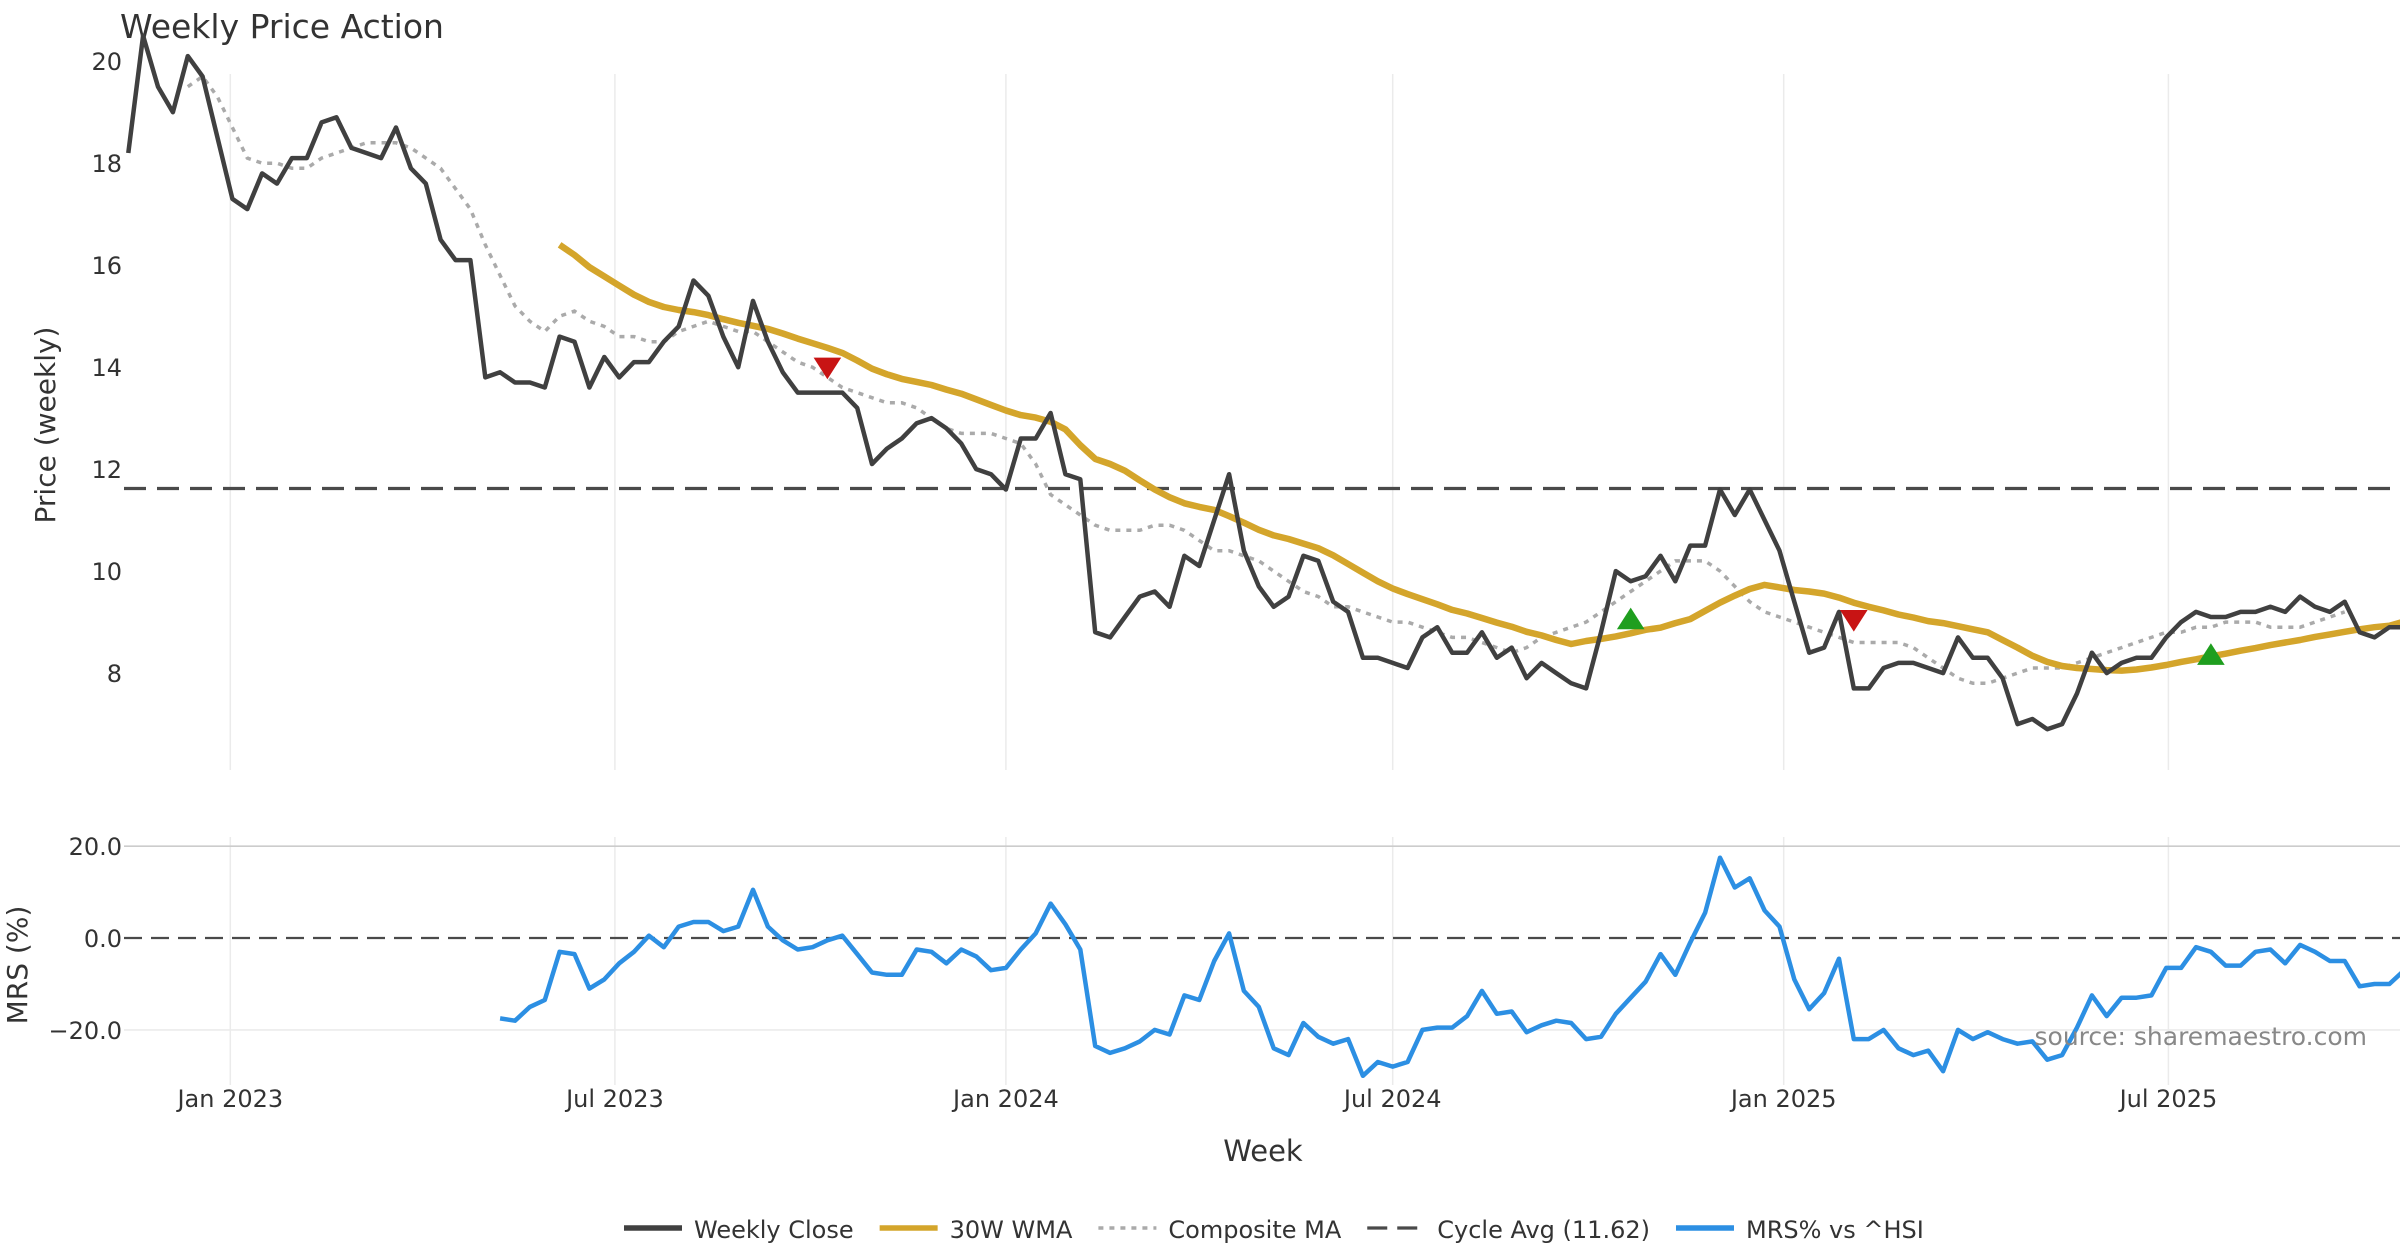 This screenshot has height=1260, width=2400. Describe the element at coordinates (45, 425) in the screenshot. I see `price-y-axis-label: Price (weekly)` at that location.